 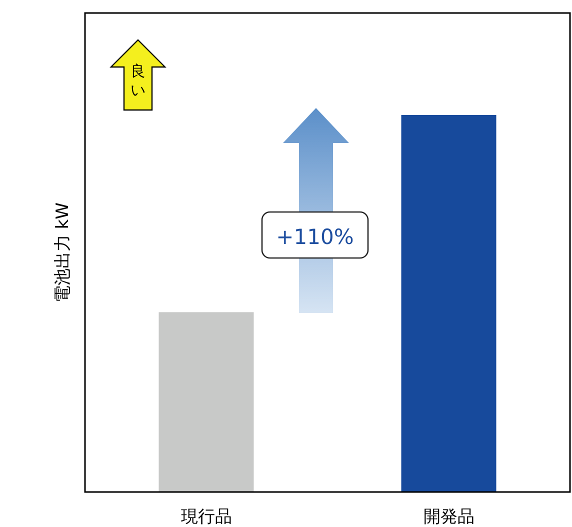 I want to click on x-tick-label: 開発品, so click(x=448, y=517).